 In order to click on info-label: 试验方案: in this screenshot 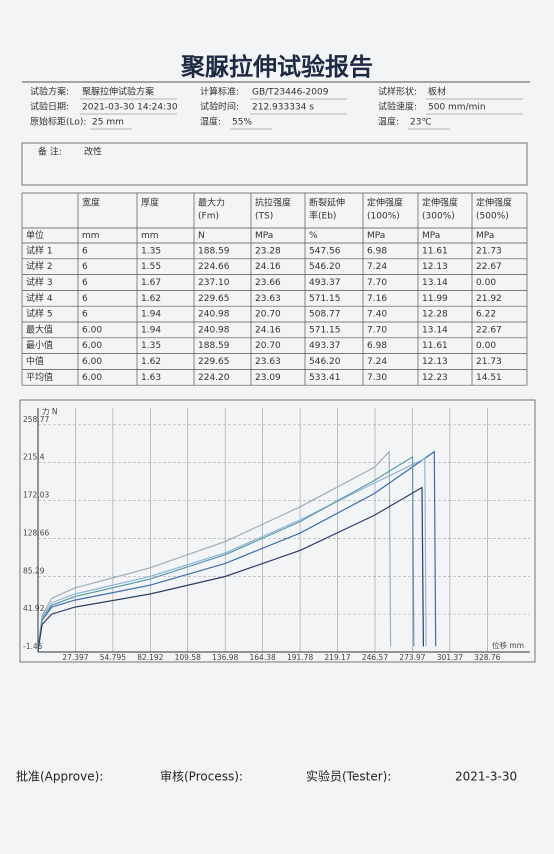, I will do `click(49, 92)`.